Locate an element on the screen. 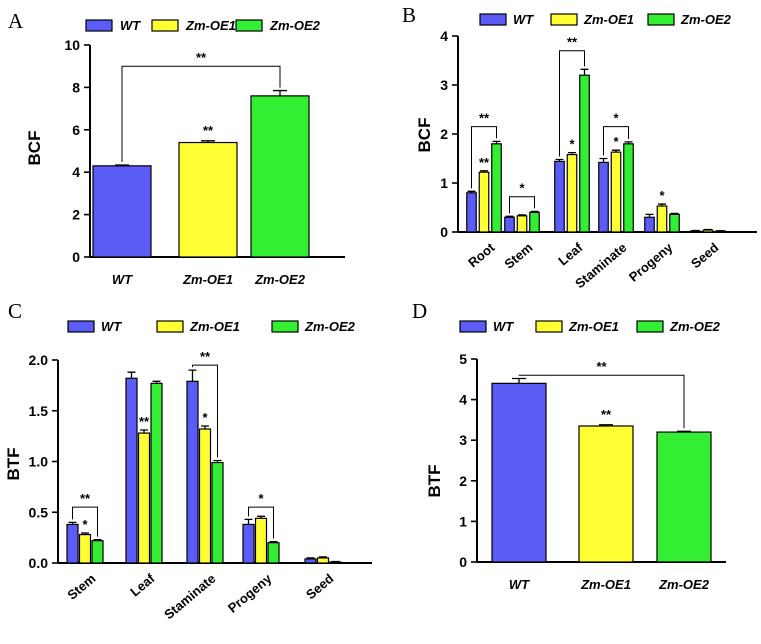 Image resolution: width=761 pixels, height=644 pixels. sig-label-a-1: ** is located at coordinates (208, 130).